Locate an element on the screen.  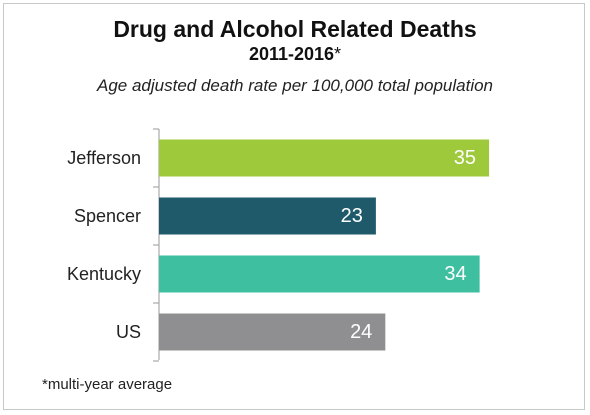
footnote: *multi-year average is located at coordinates (107, 384).